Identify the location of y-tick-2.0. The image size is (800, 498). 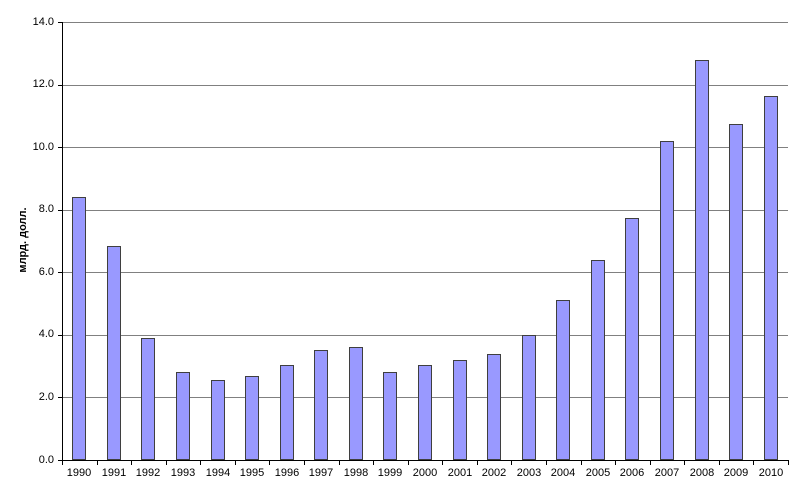
(60, 397).